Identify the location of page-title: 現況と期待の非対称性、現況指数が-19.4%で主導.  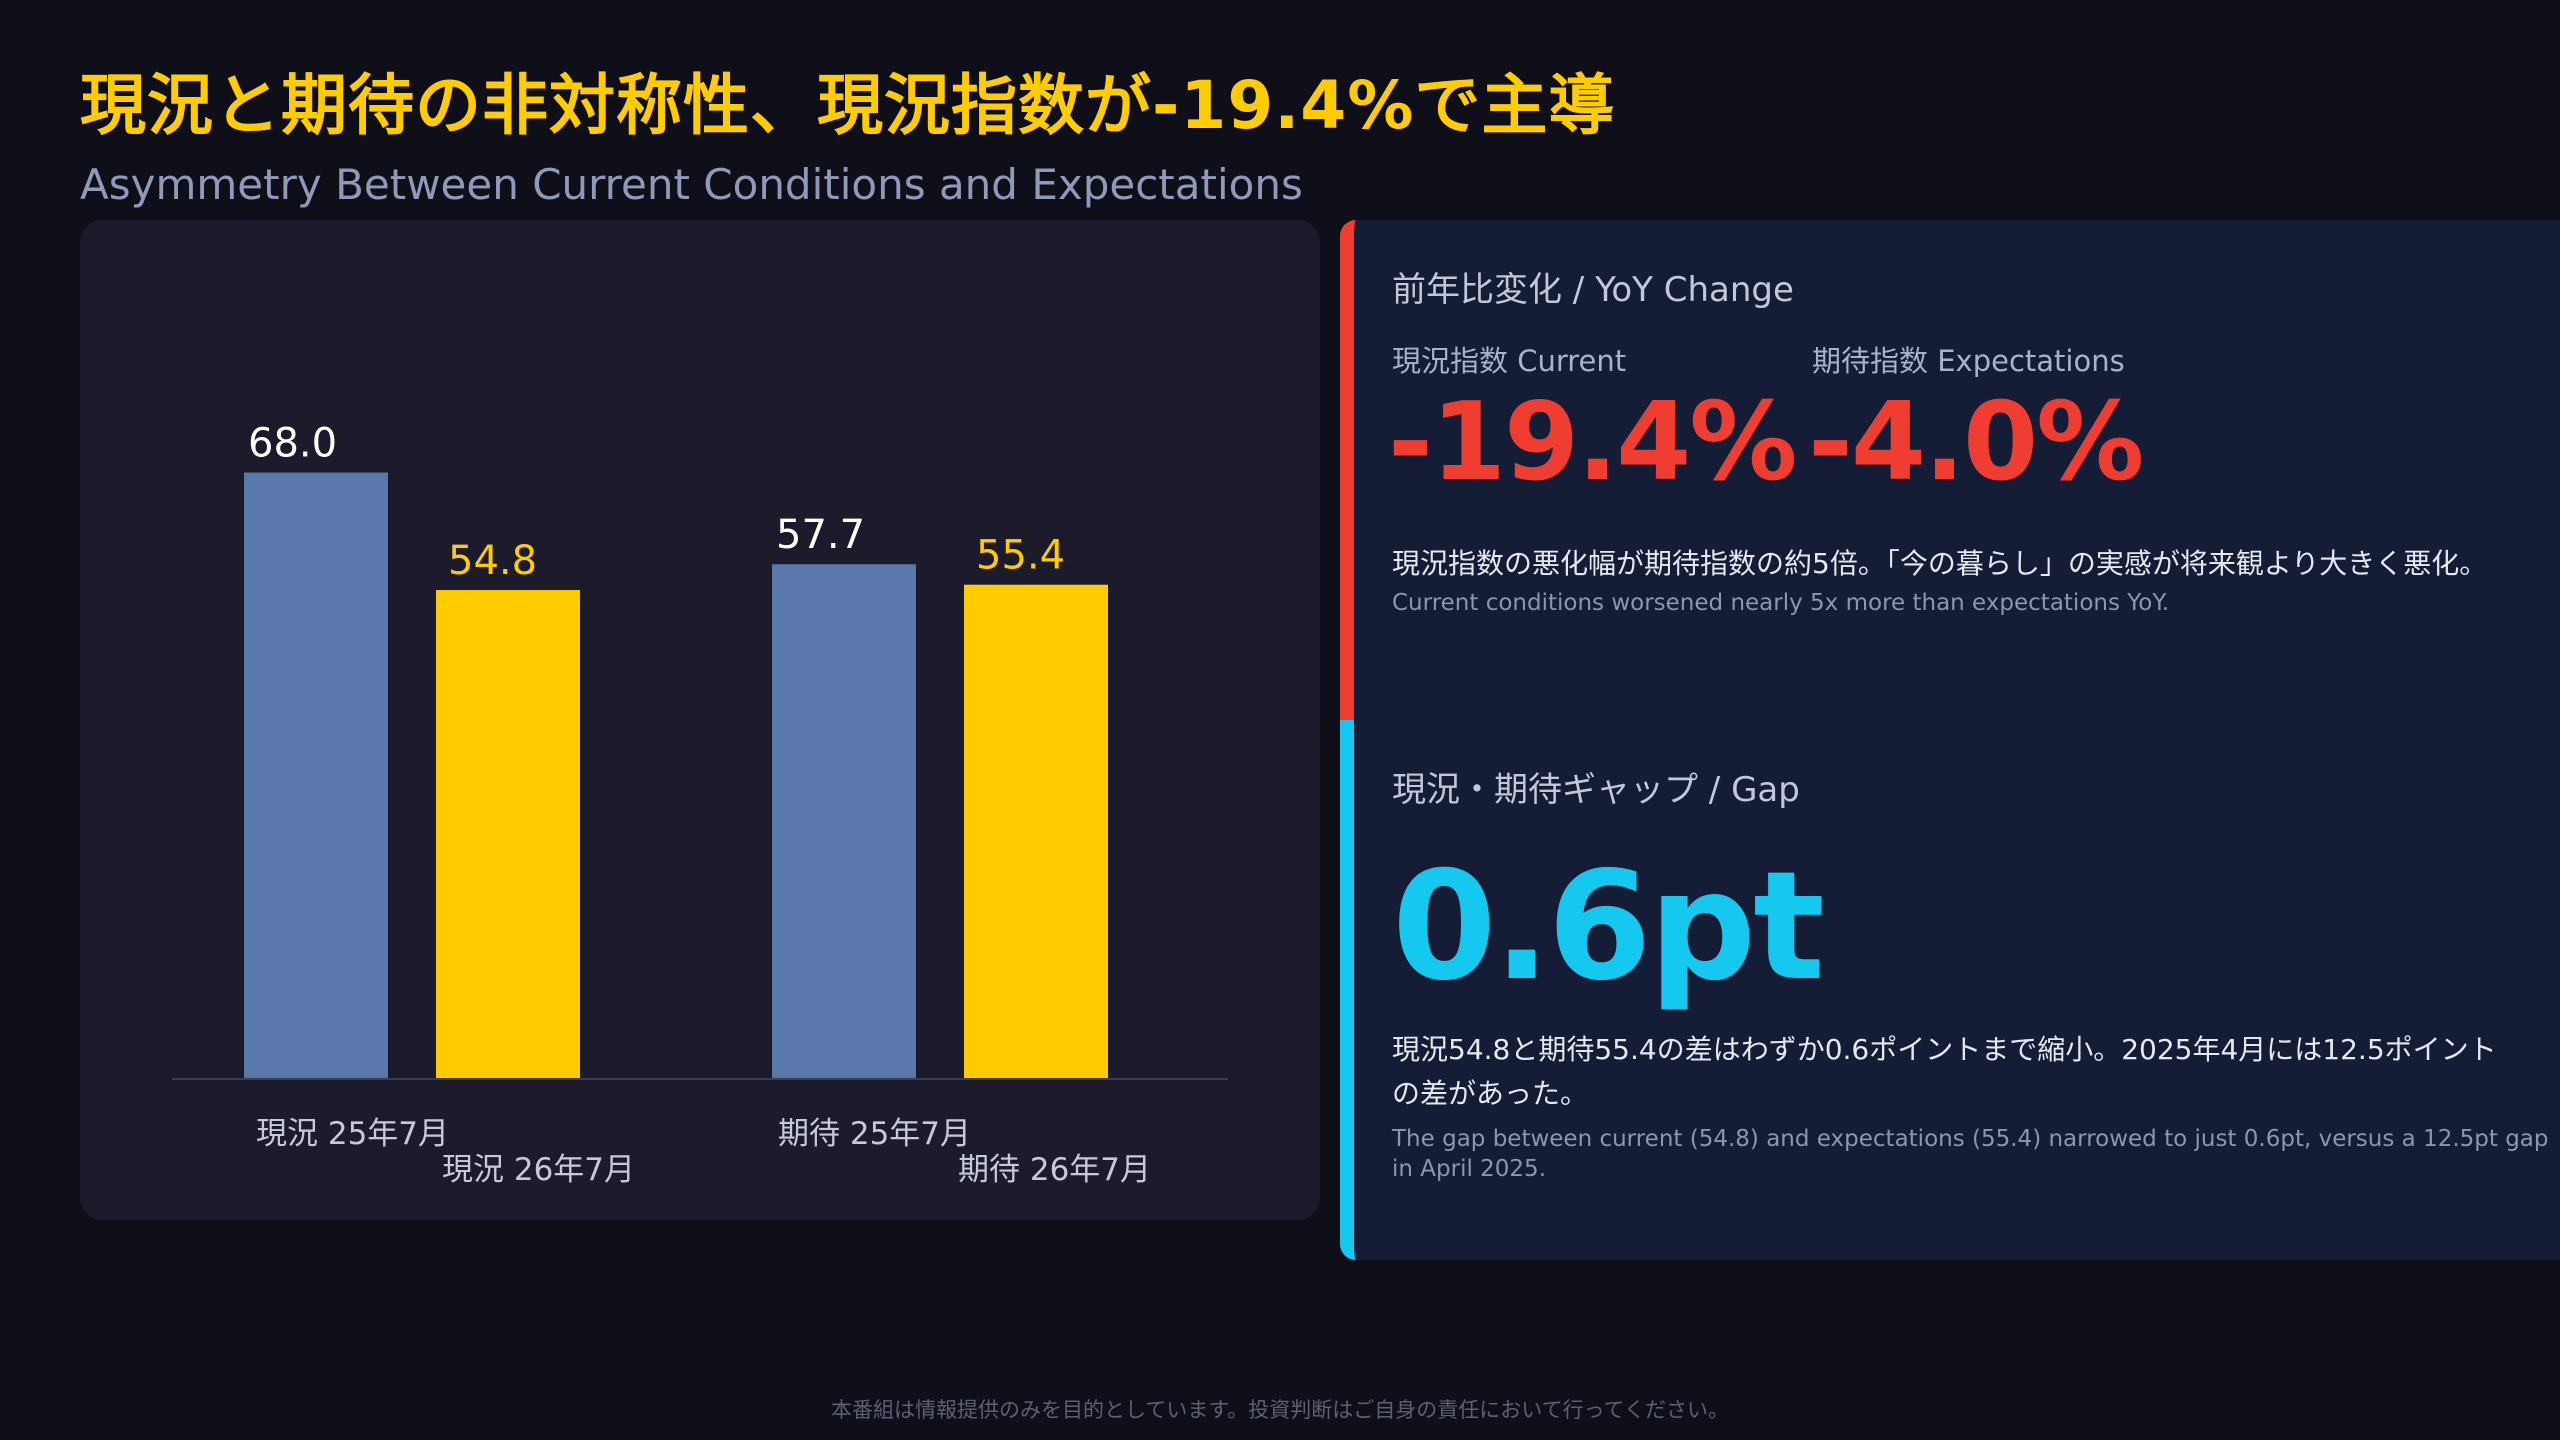
(848, 105).